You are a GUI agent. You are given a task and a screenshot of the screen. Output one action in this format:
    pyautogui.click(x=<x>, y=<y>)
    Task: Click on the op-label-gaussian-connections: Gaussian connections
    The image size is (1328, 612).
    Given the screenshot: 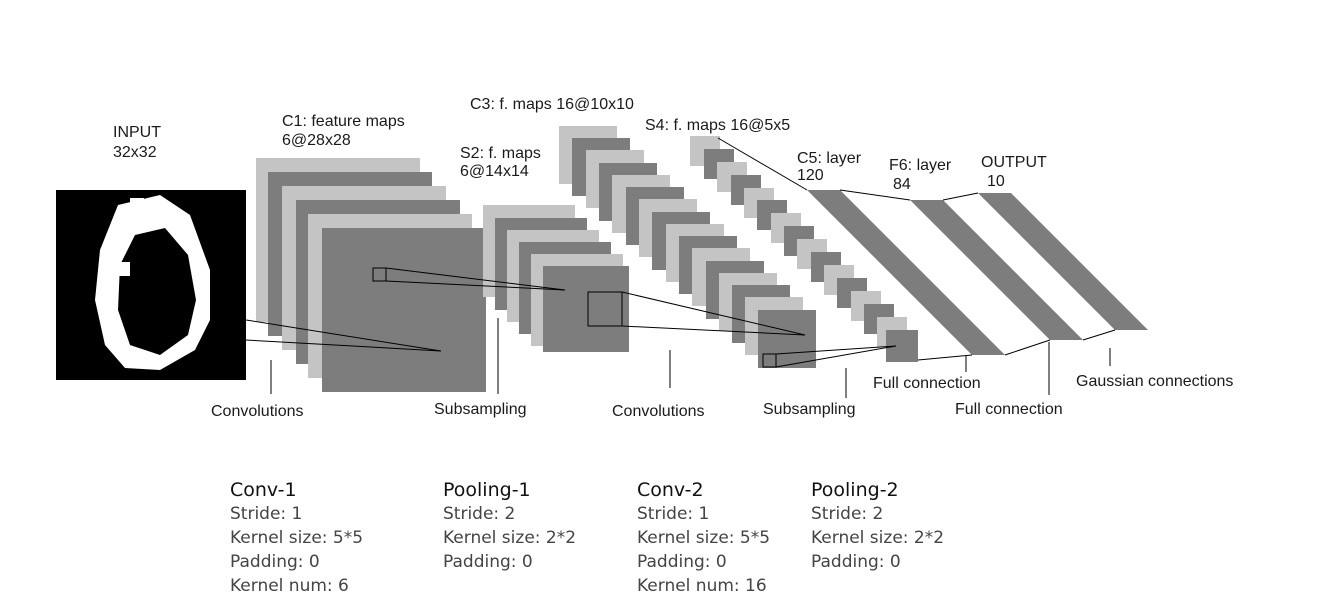 What is the action you would take?
    pyautogui.click(x=1154, y=381)
    